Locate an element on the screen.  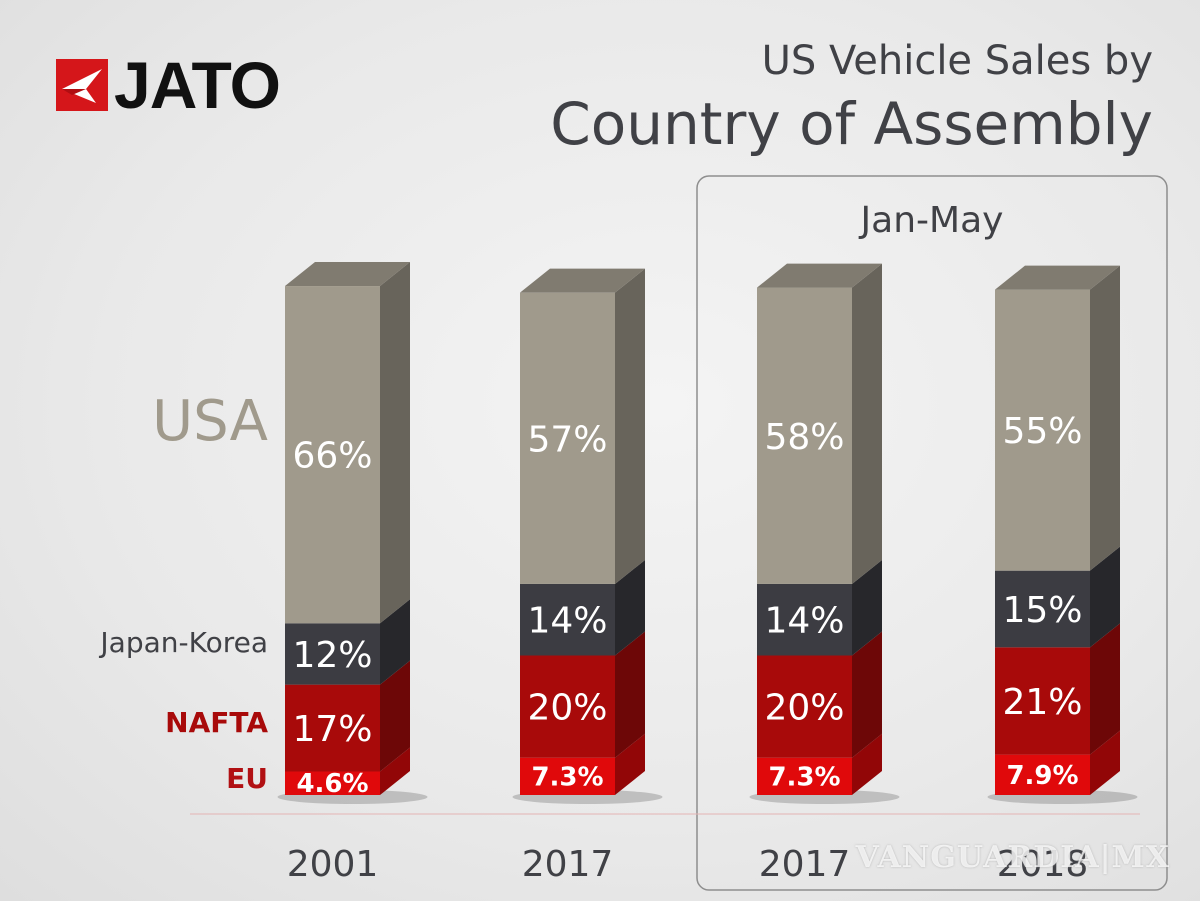
data-label: 4.6% is located at coordinates (332, 784).